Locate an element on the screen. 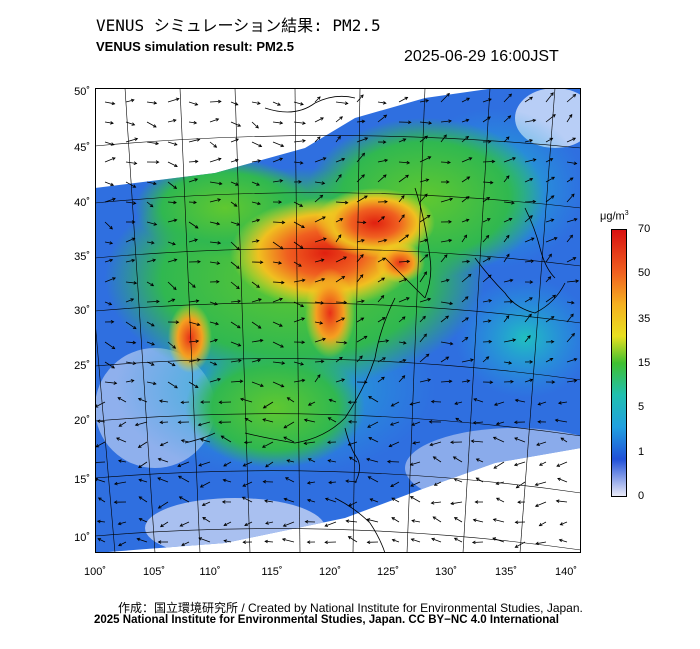  colorbar-tick-label: 50 is located at coordinates (644, 273).